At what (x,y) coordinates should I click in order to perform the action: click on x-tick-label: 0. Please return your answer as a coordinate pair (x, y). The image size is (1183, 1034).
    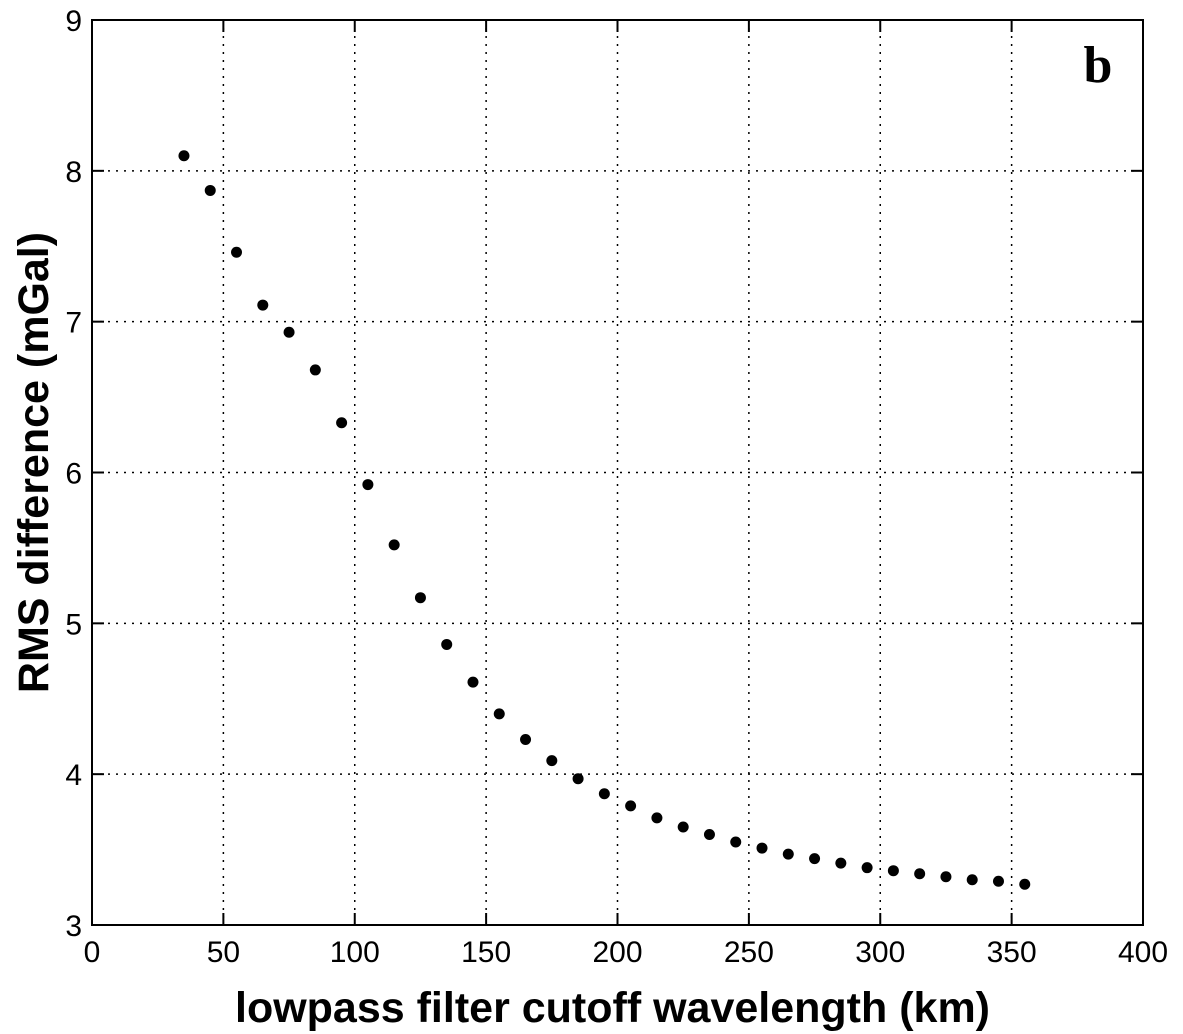
    Looking at the image, I should click on (92, 952).